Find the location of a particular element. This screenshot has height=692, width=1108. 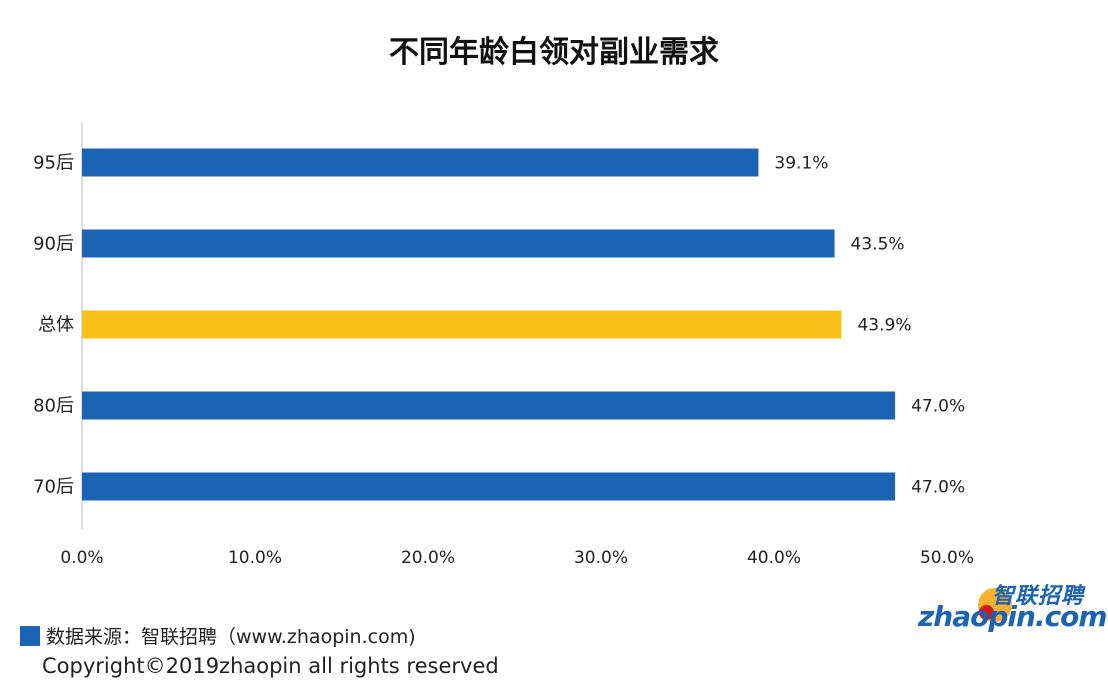

x-tick-label: 0.0% is located at coordinates (81, 558).